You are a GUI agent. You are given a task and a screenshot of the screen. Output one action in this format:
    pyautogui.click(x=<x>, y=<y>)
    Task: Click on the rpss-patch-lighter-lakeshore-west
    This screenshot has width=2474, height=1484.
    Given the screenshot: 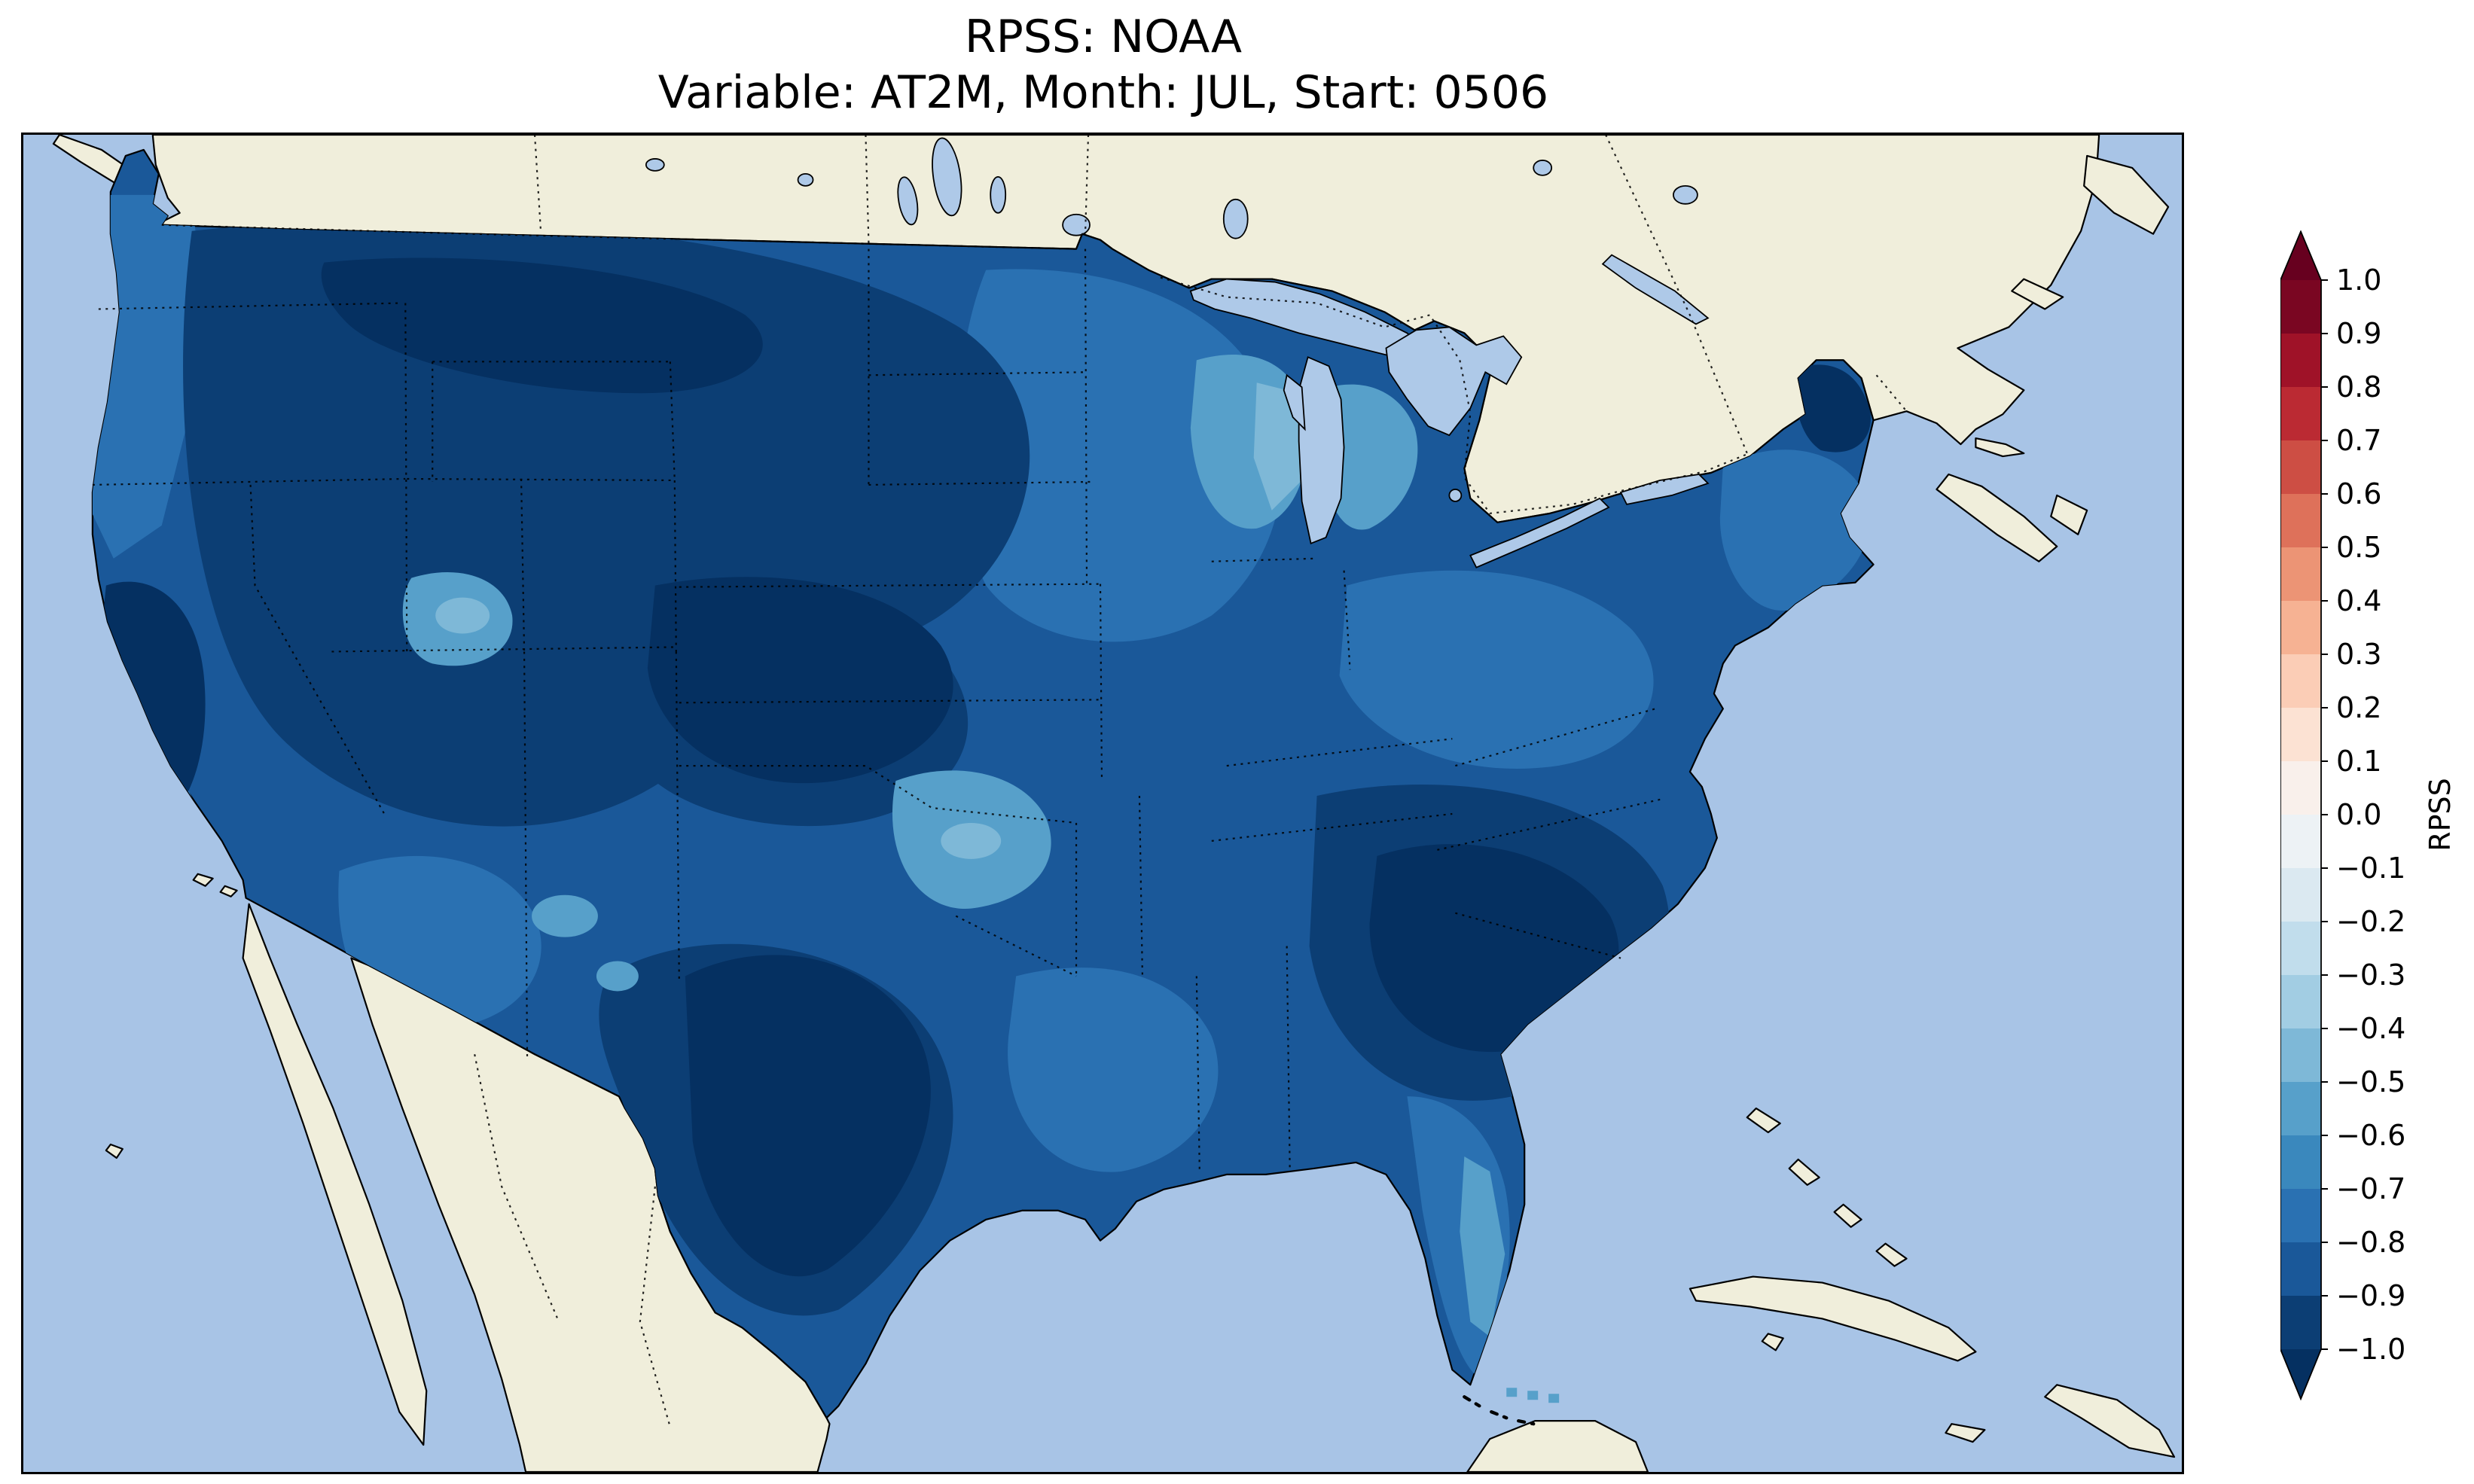 What is the action you would take?
    pyautogui.click(x=1277, y=446)
    